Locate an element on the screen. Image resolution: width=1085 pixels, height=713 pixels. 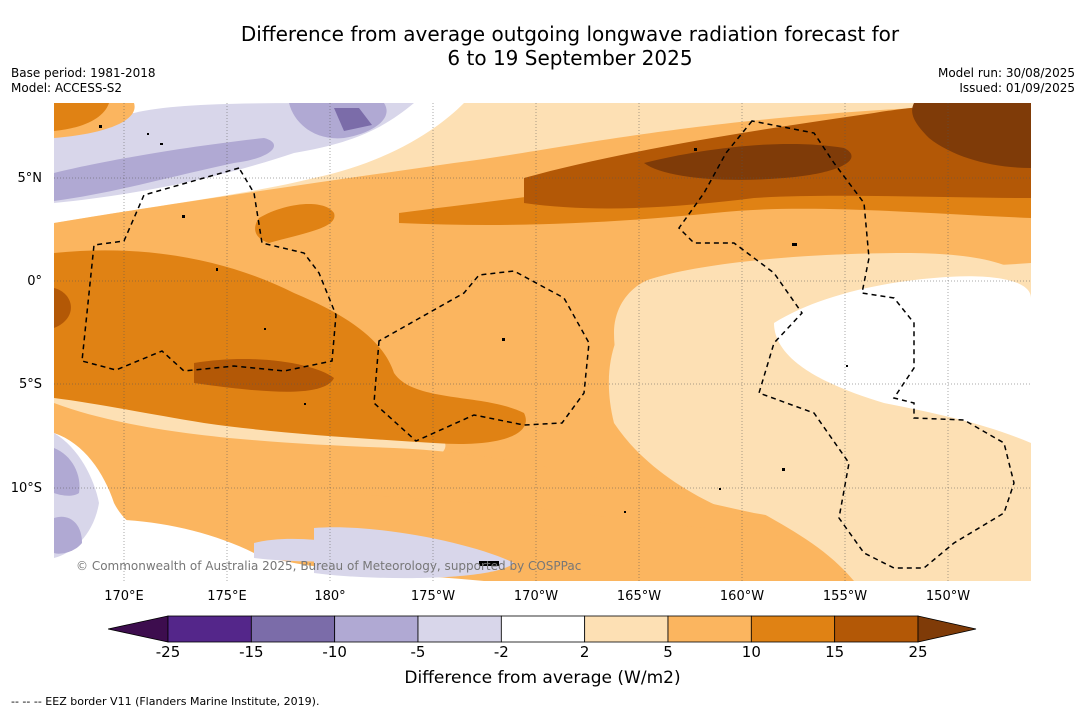
model-run: Model run: 30/08/2025 is located at coordinates (1006, 73).